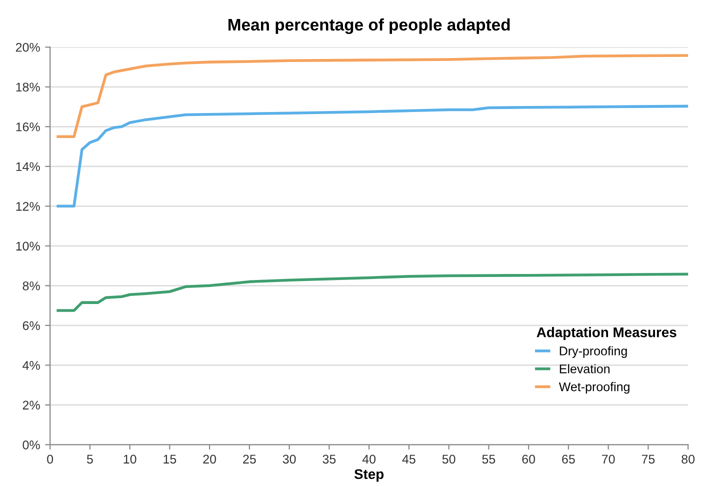  Describe the element at coordinates (648, 459) in the screenshot. I see `x-tick-label: 75` at that location.